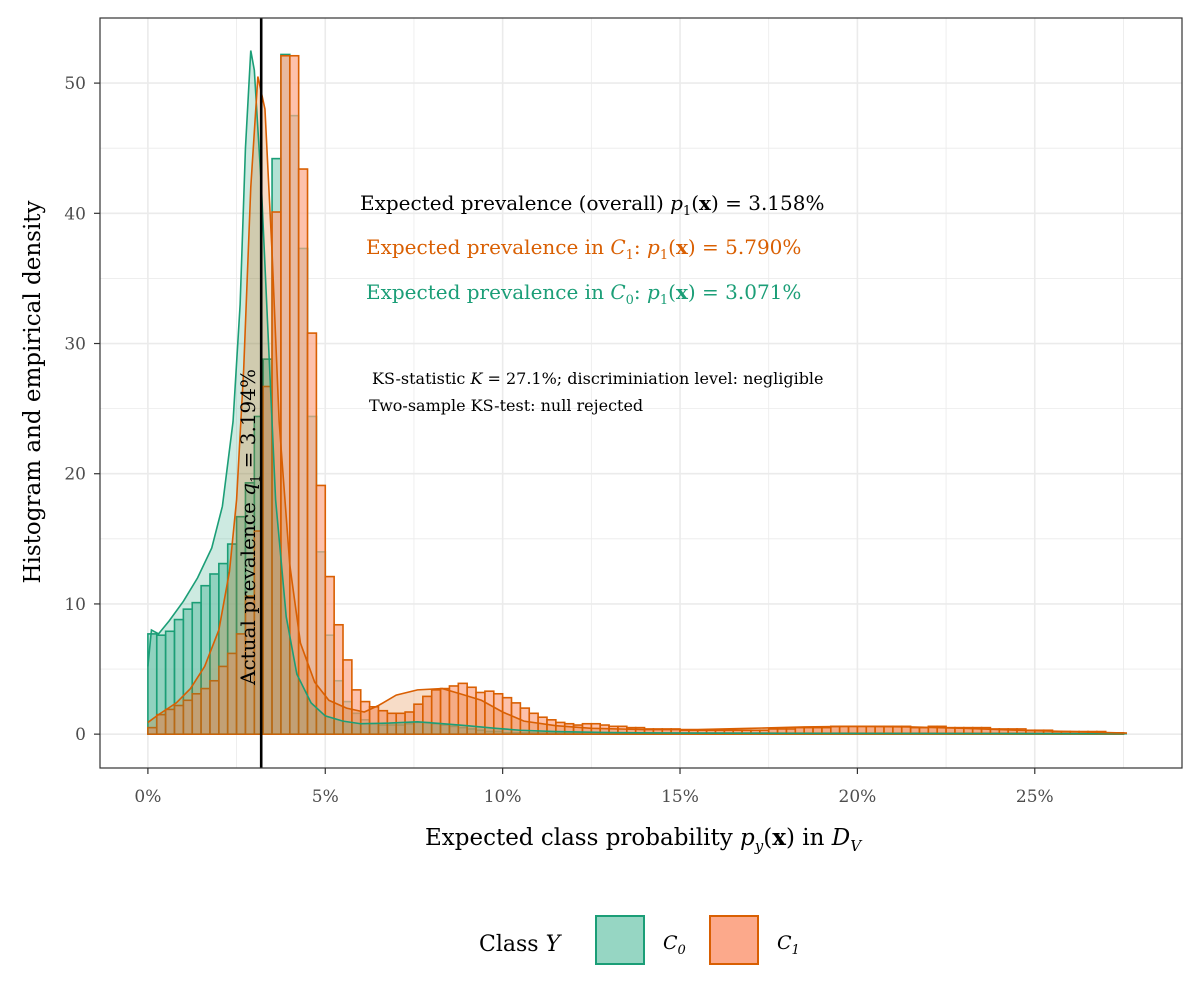  I want to click on y-tick-label: 30, so click(75, 345).